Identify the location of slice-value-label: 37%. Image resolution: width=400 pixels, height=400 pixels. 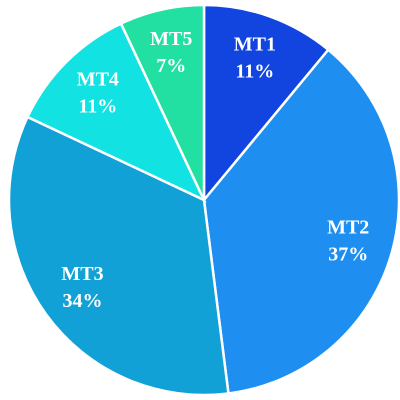
(348, 254).